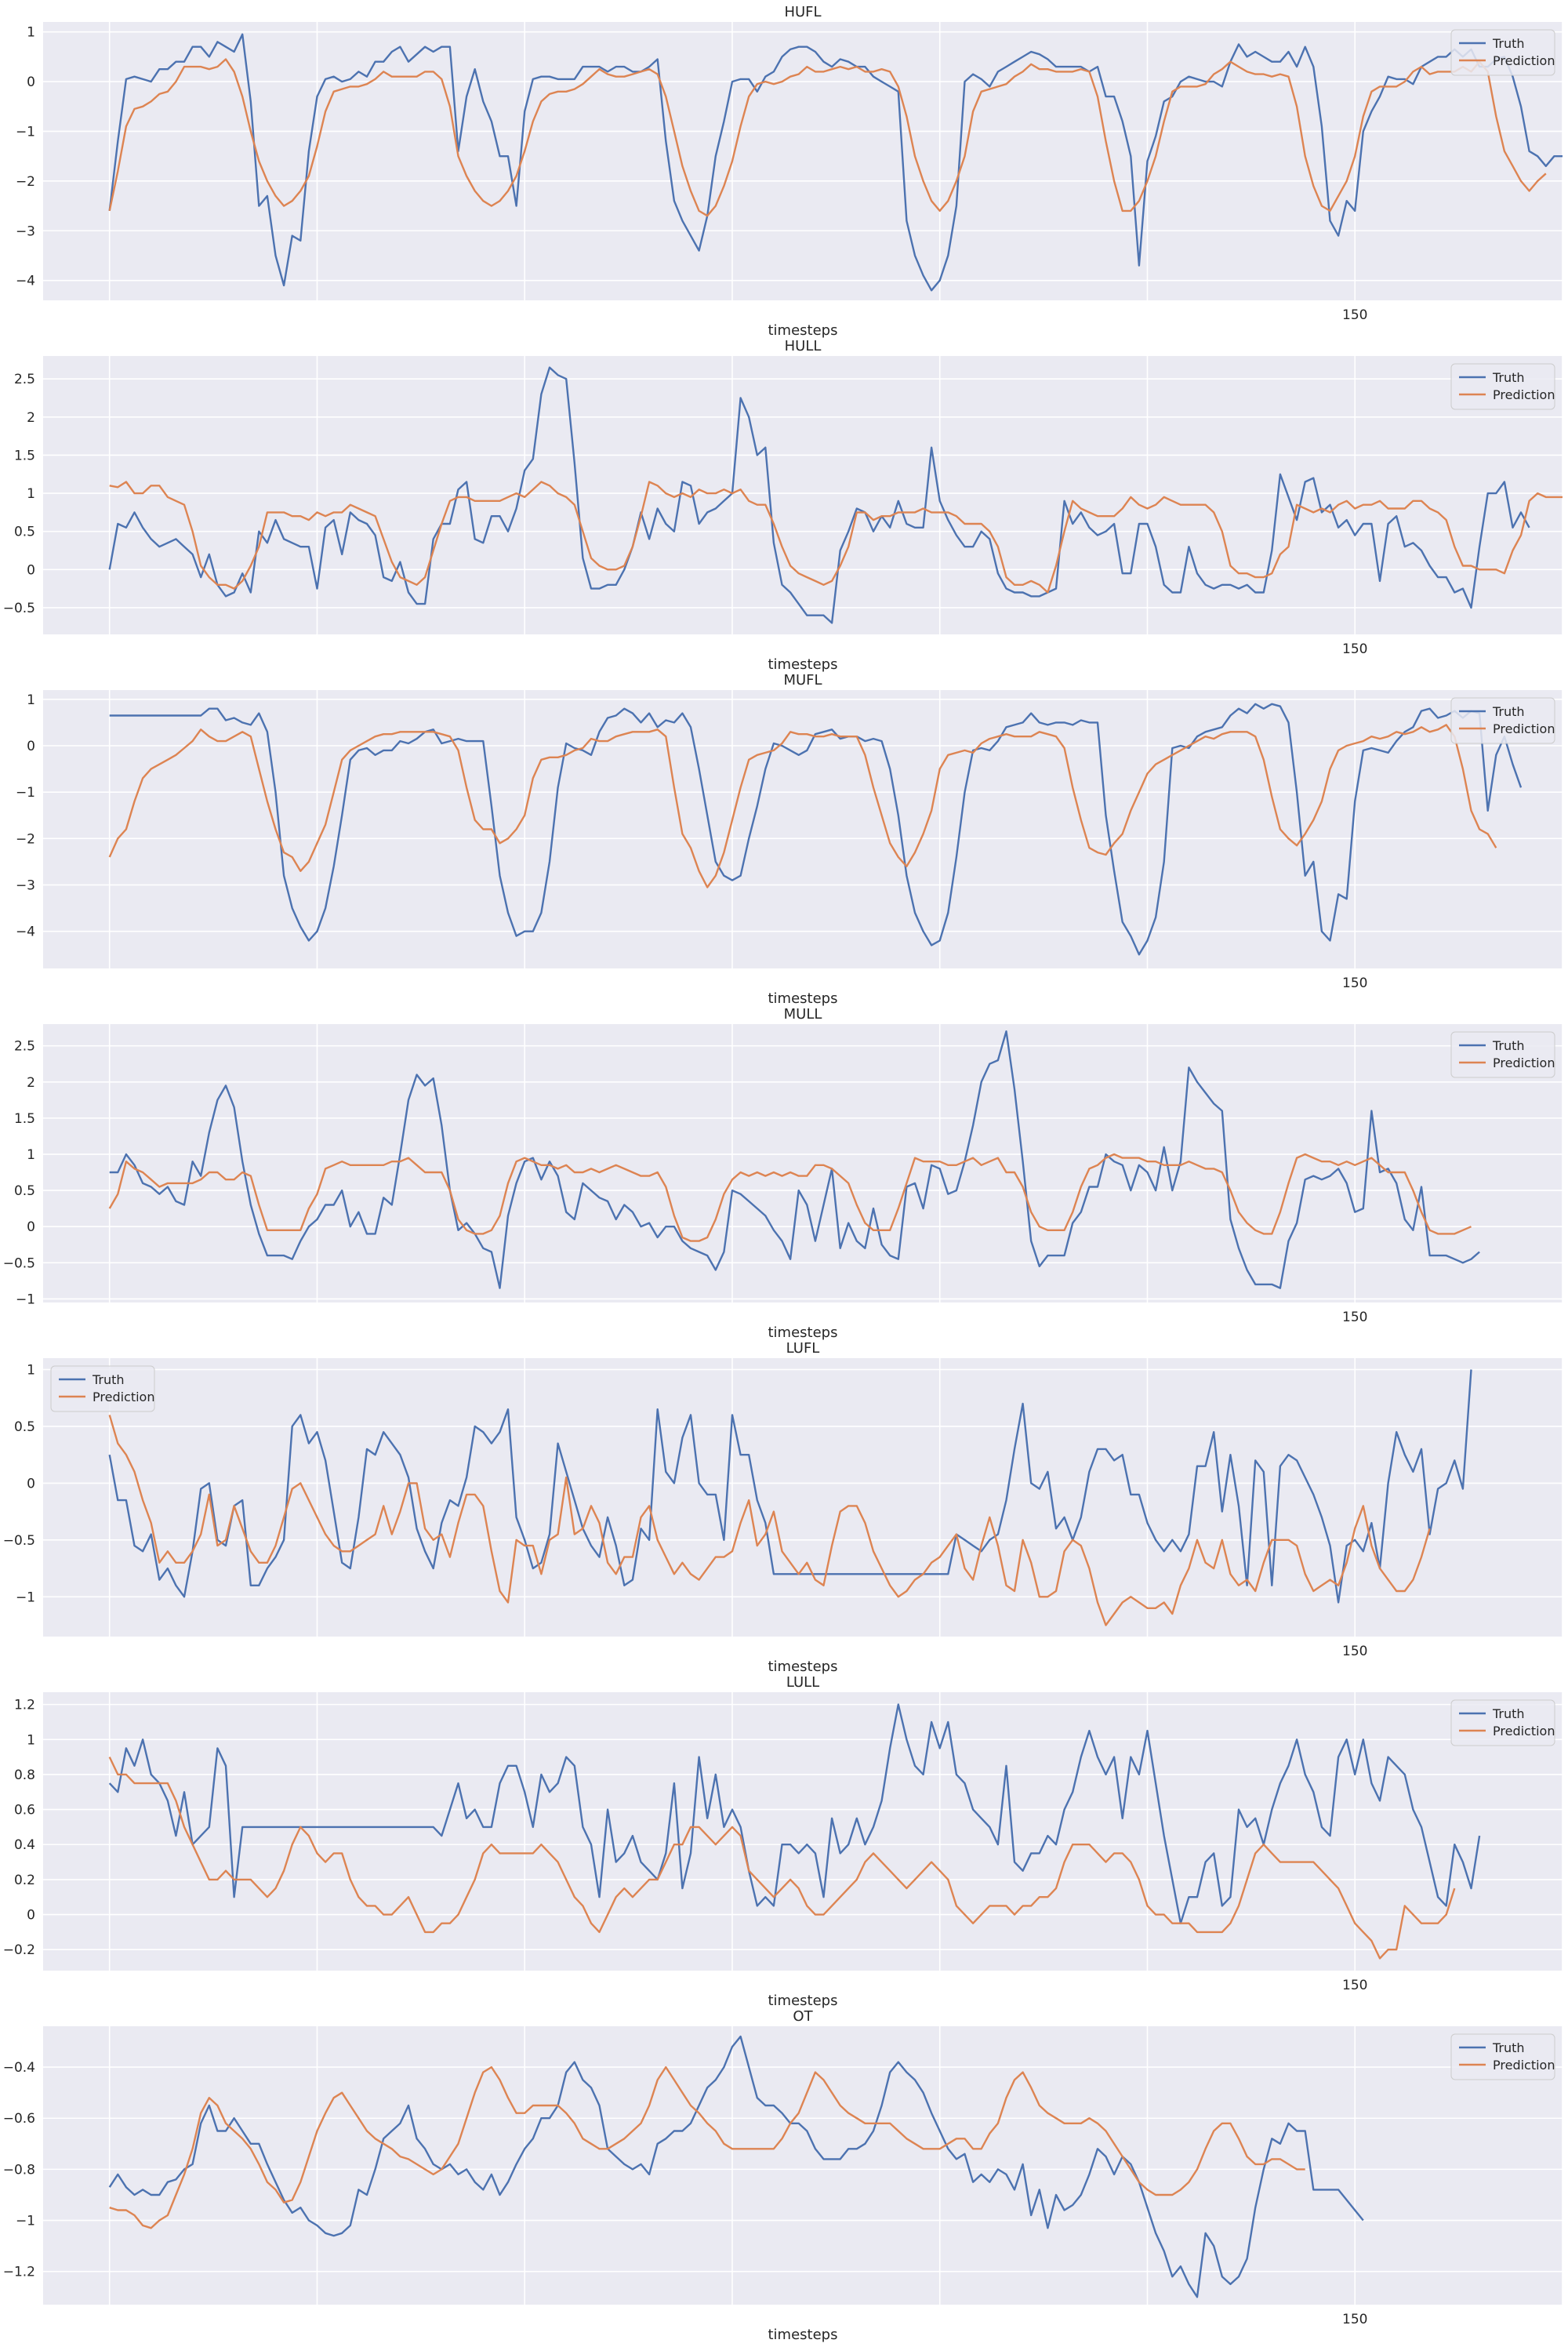  What do you see at coordinates (24, 1775) in the screenshot?
I see `y-tick-label: 0.8` at bounding box center [24, 1775].